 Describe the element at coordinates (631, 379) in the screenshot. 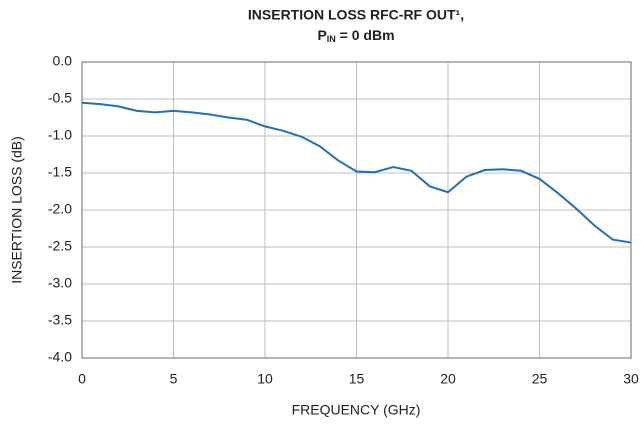

I see `x-tick-label: 30` at that location.